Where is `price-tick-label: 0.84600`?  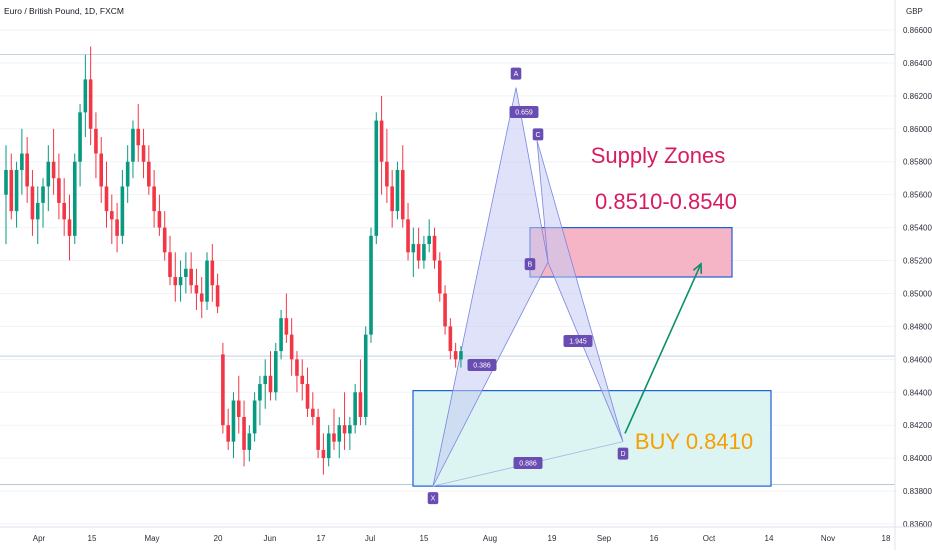 price-tick-label: 0.84600 is located at coordinates (917, 359).